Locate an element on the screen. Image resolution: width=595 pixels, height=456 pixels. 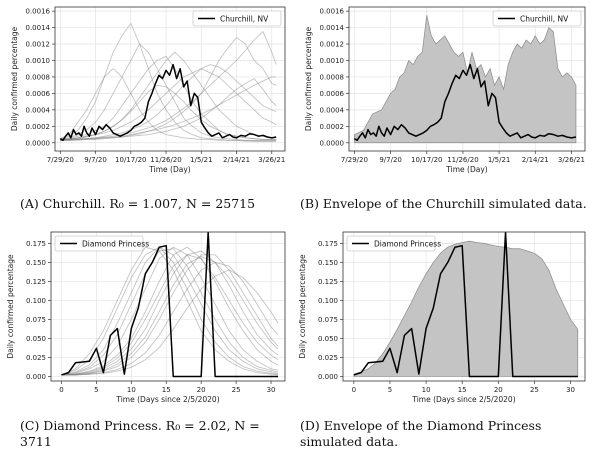
y-tick-label: 0.150 is located at coordinates (328, 263).